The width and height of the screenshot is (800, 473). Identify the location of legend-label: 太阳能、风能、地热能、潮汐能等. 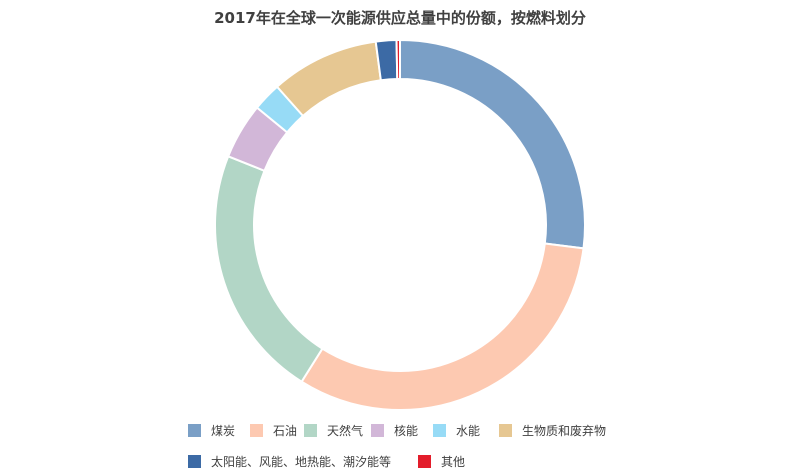
(301, 462).